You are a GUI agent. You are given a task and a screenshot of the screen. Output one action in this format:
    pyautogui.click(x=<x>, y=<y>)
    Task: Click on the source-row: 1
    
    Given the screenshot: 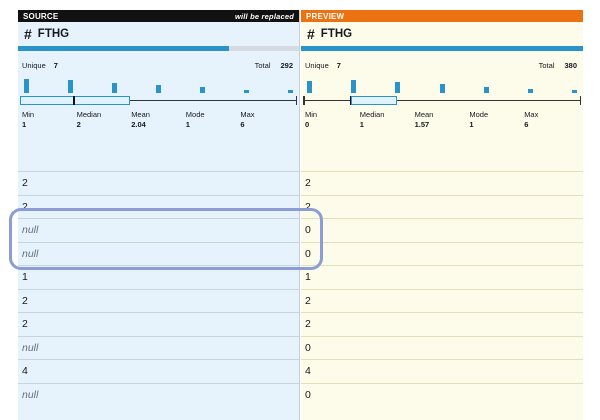 What is the action you would take?
    pyautogui.click(x=158, y=277)
    